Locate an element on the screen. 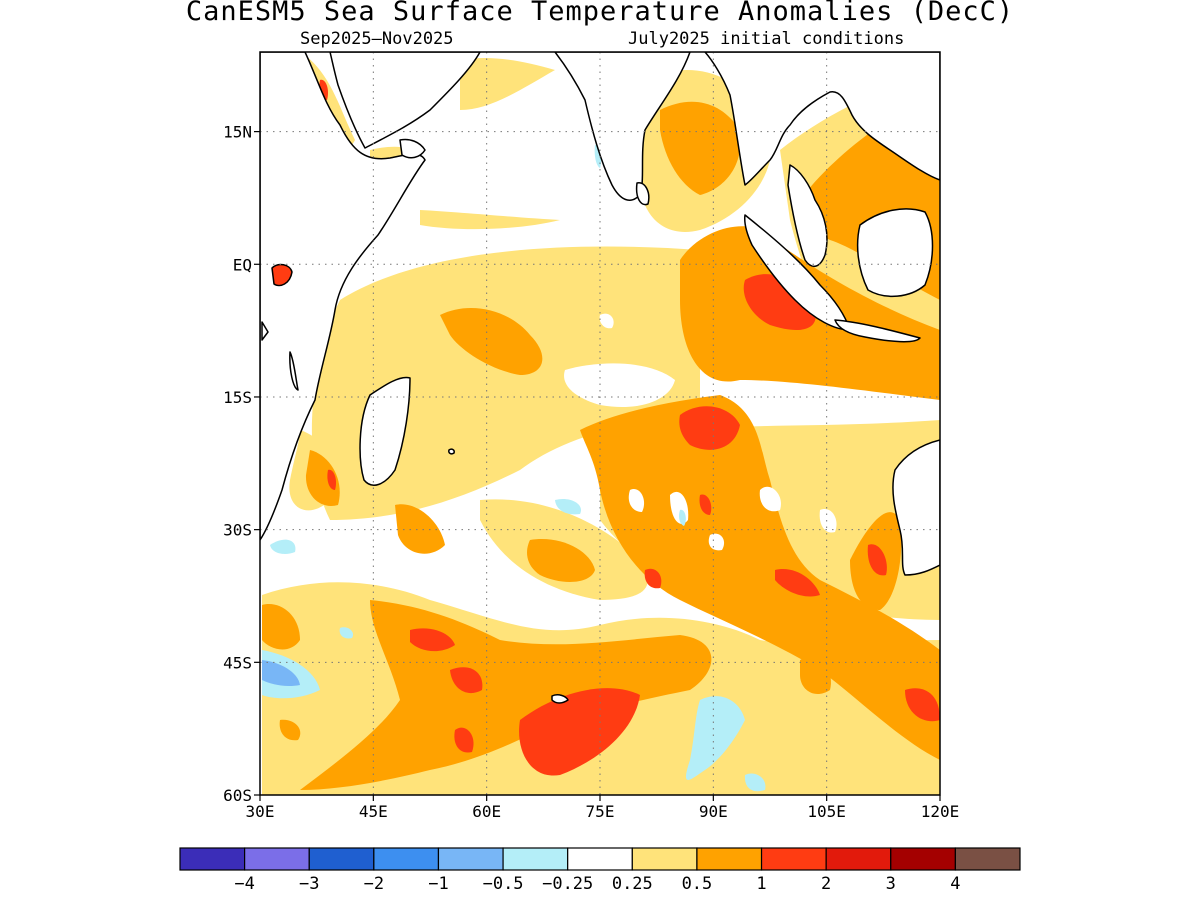  colorbar-label: 0.5 is located at coordinates (697, 884).